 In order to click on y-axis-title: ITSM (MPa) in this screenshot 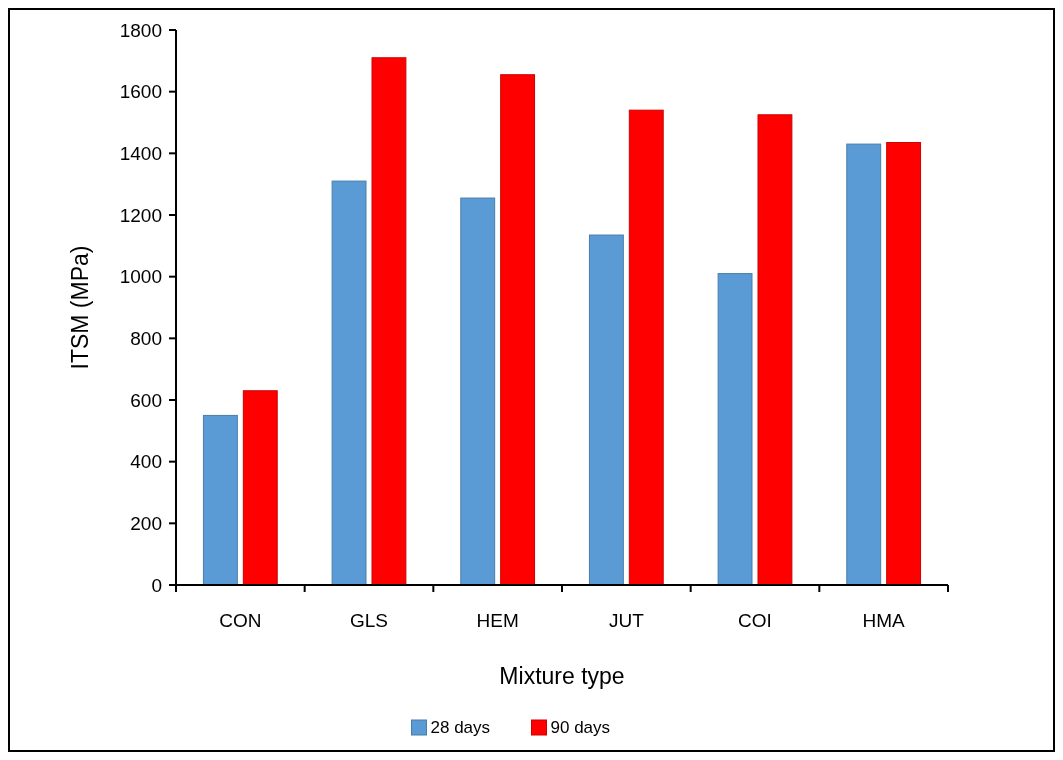, I will do `click(80, 307)`.